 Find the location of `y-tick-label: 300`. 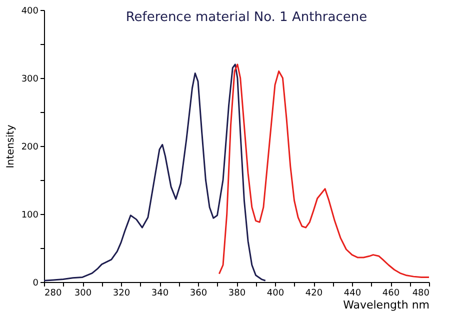

y-tick-label: 300 is located at coordinates (30, 79).